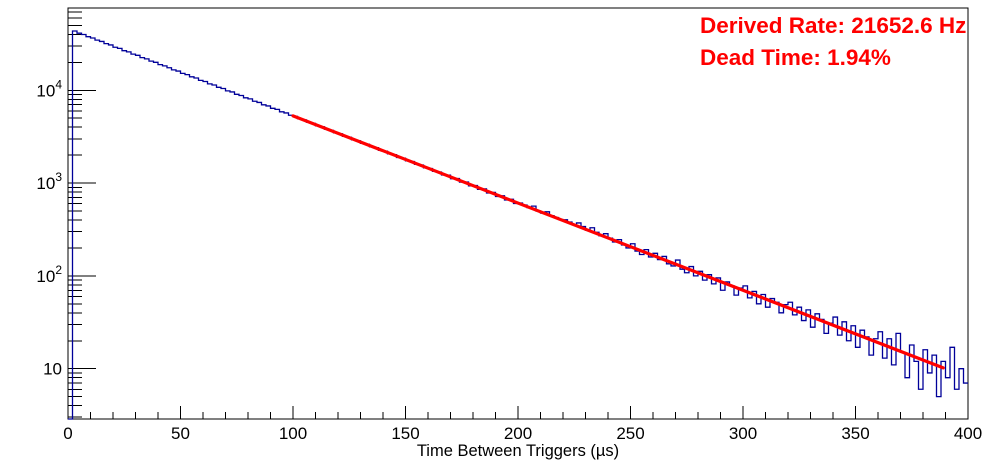  I want to click on y-tick-label: 10⁴, so click(49, 88).